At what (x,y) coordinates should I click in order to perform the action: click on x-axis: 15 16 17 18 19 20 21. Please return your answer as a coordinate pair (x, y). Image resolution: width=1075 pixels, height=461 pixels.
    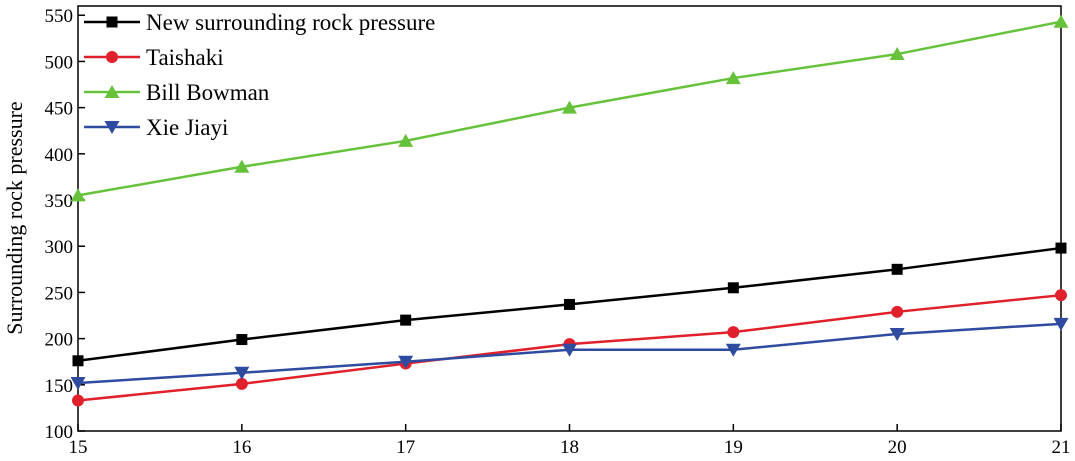
    Looking at the image, I should click on (570, 441).